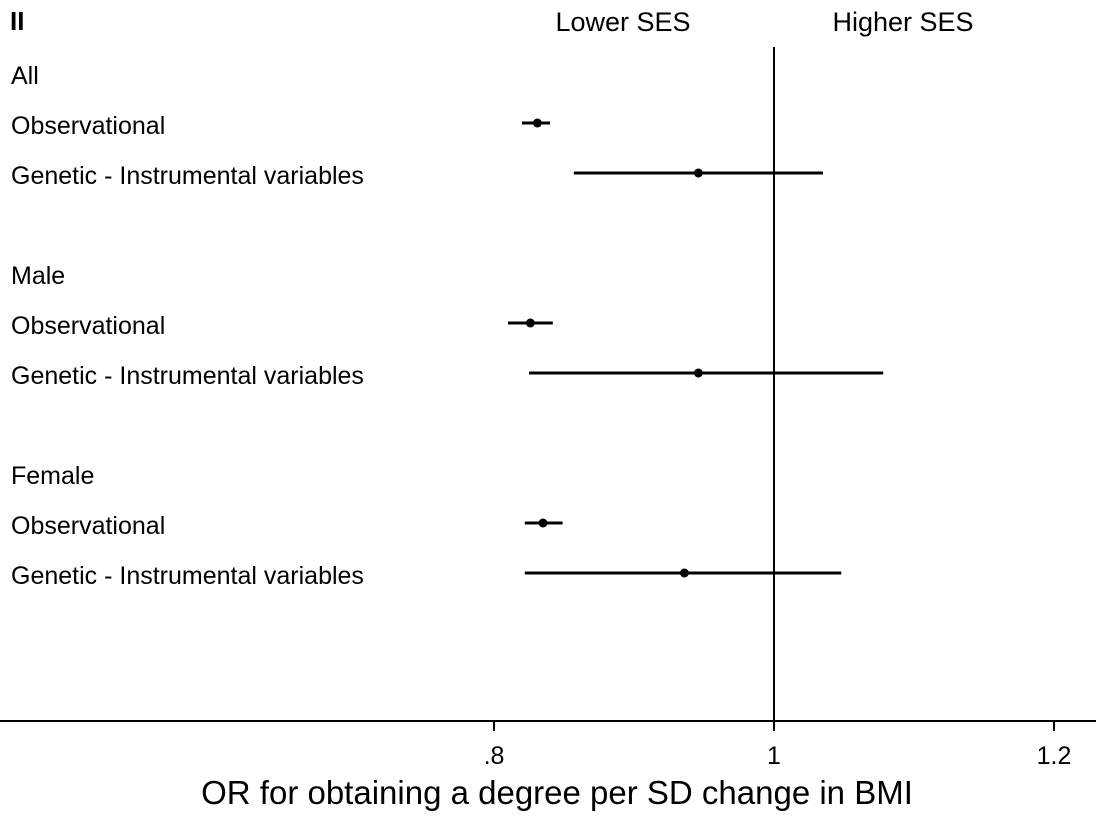  I want to click on group-label: All, so click(25, 76).